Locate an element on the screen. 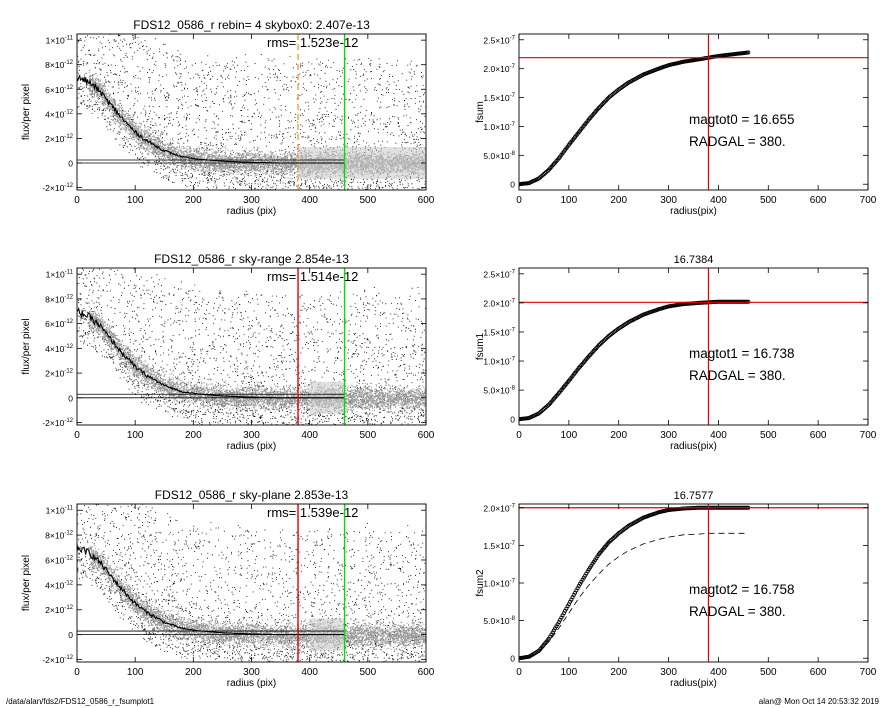 The height and width of the screenshot is (708, 885). y-tick-label: 5.0×10⁻⁸ is located at coordinates (499, 621).